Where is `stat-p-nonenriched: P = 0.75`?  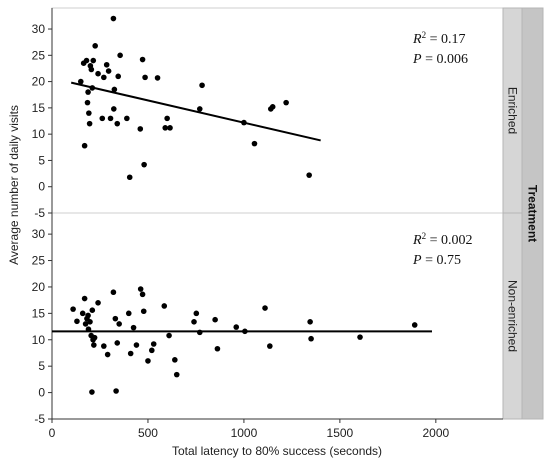
stat-p-nonenriched: P = 0.75 is located at coordinates (436, 260).